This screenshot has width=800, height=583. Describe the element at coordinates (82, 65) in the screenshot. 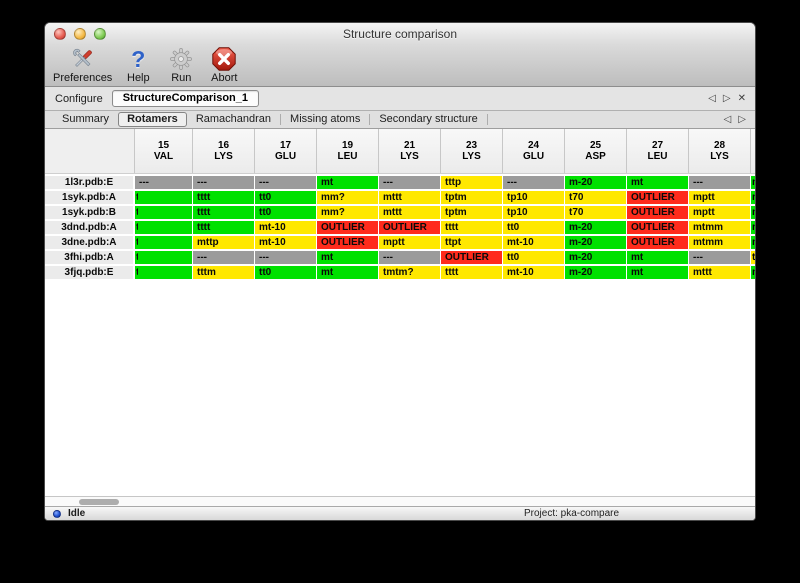

I see `preferences-button: Preferences` at that location.